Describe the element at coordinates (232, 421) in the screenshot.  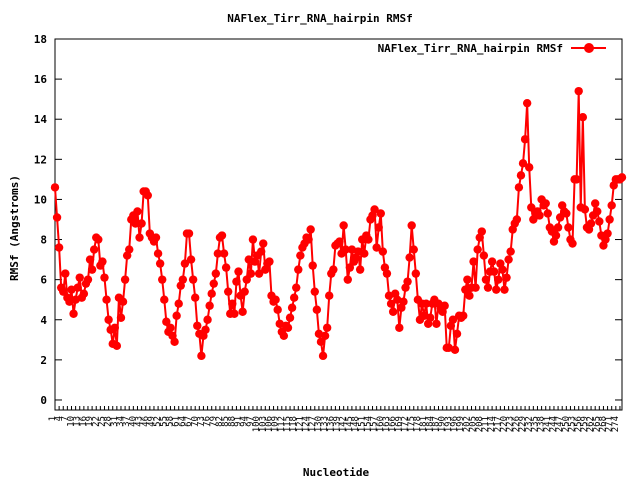
I see `x-tick-label: 88` at that location.